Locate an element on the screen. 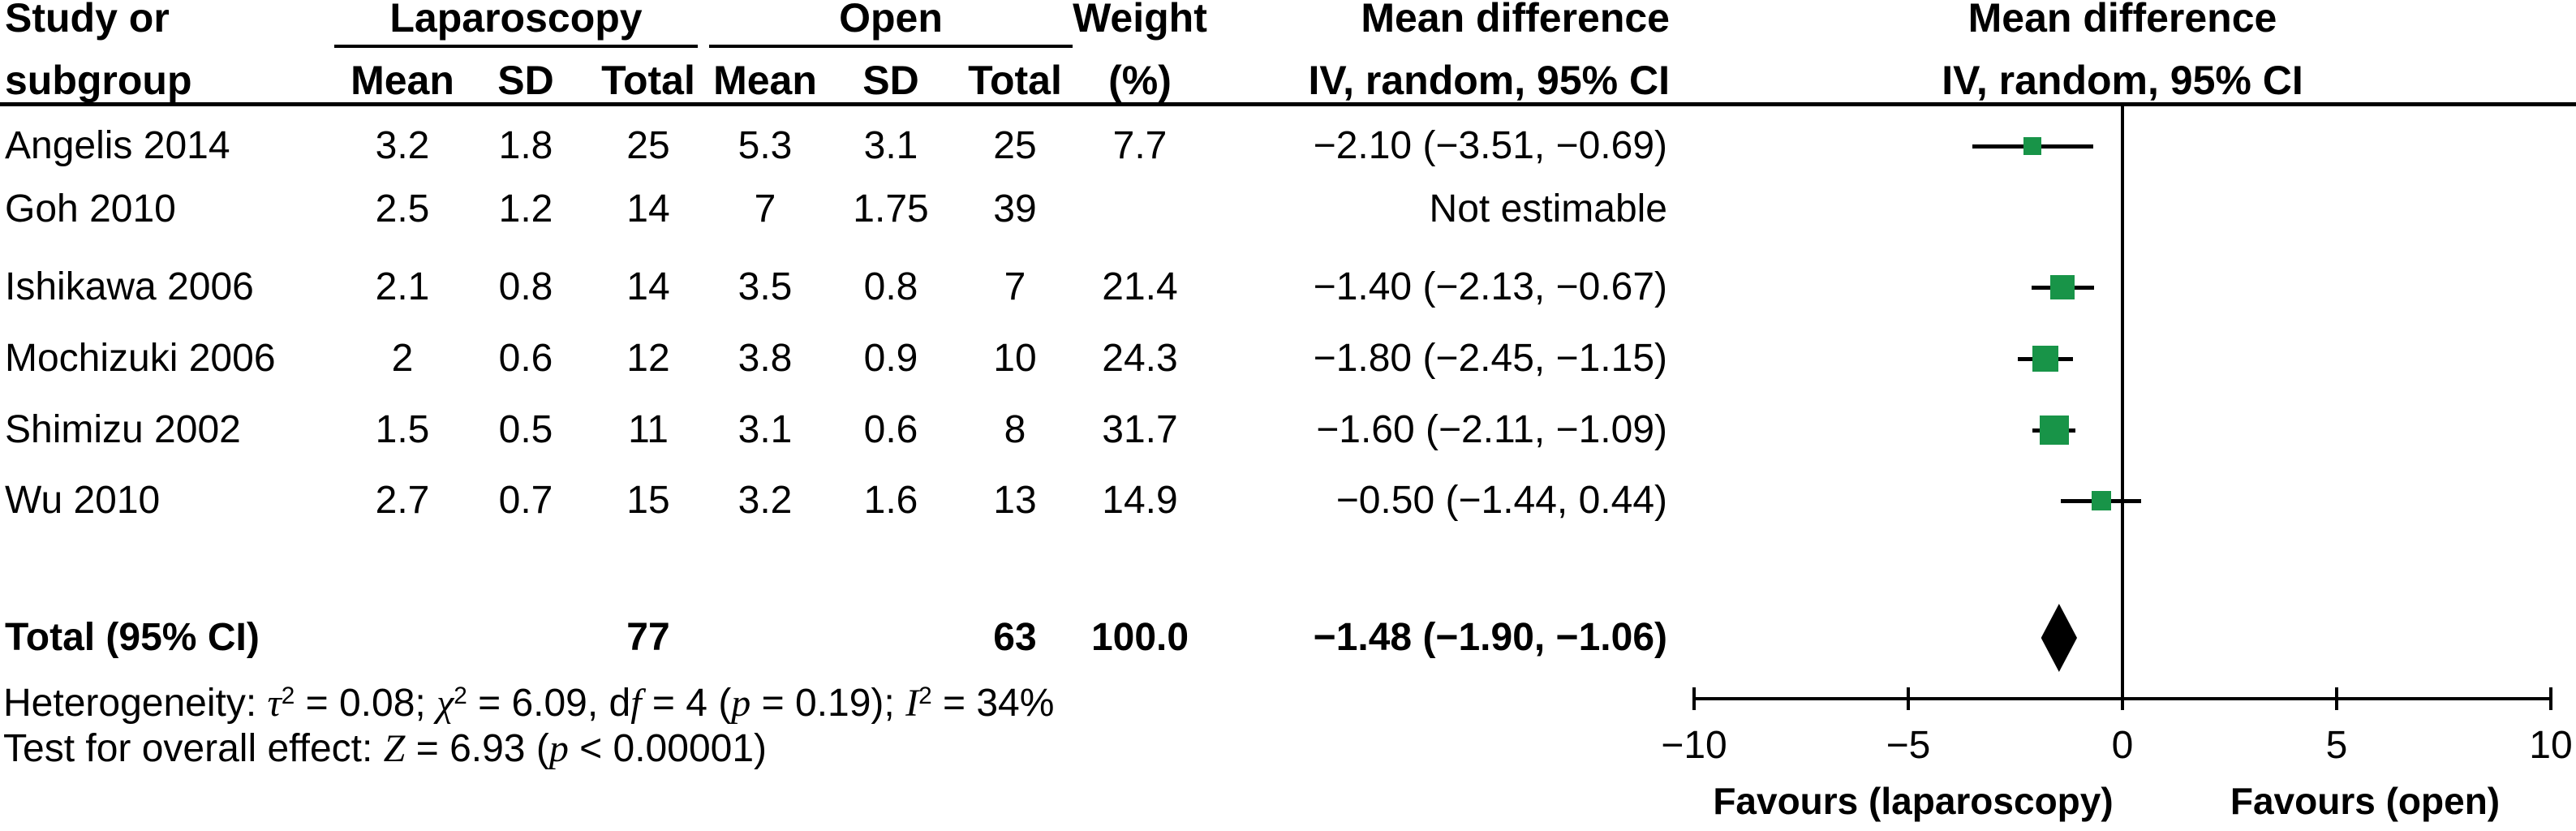 This screenshot has height=831, width=2576. header-lap-sd: SD is located at coordinates (526, 80).